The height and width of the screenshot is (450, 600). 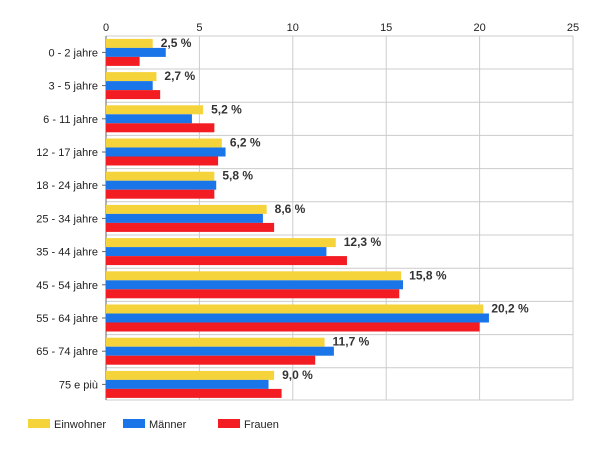 I want to click on data-label: 11,7 %, so click(x=351, y=342).